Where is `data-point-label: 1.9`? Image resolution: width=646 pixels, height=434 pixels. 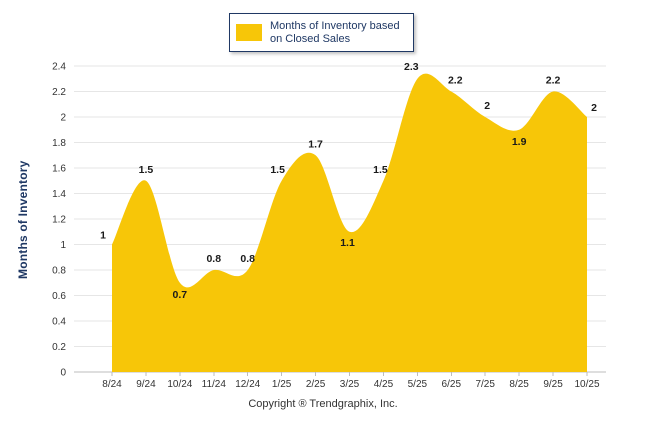
data-point-label: 1.9 is located at coordinates (519, 142).